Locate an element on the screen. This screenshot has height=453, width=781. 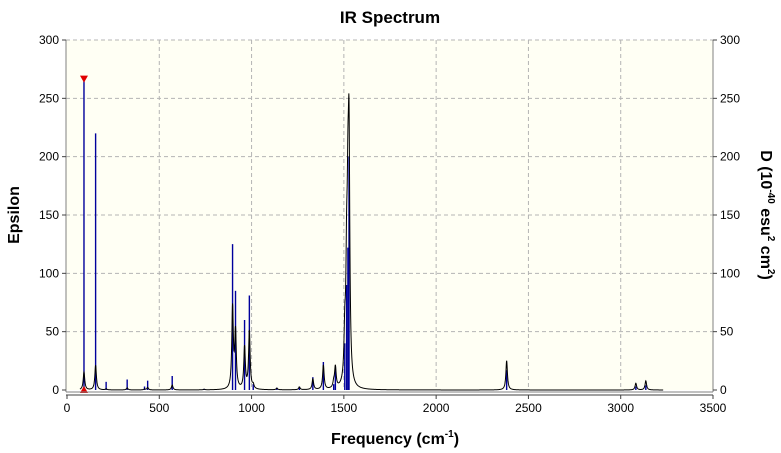
y2-tick-label: 150 is located at coordinates (730, 215).